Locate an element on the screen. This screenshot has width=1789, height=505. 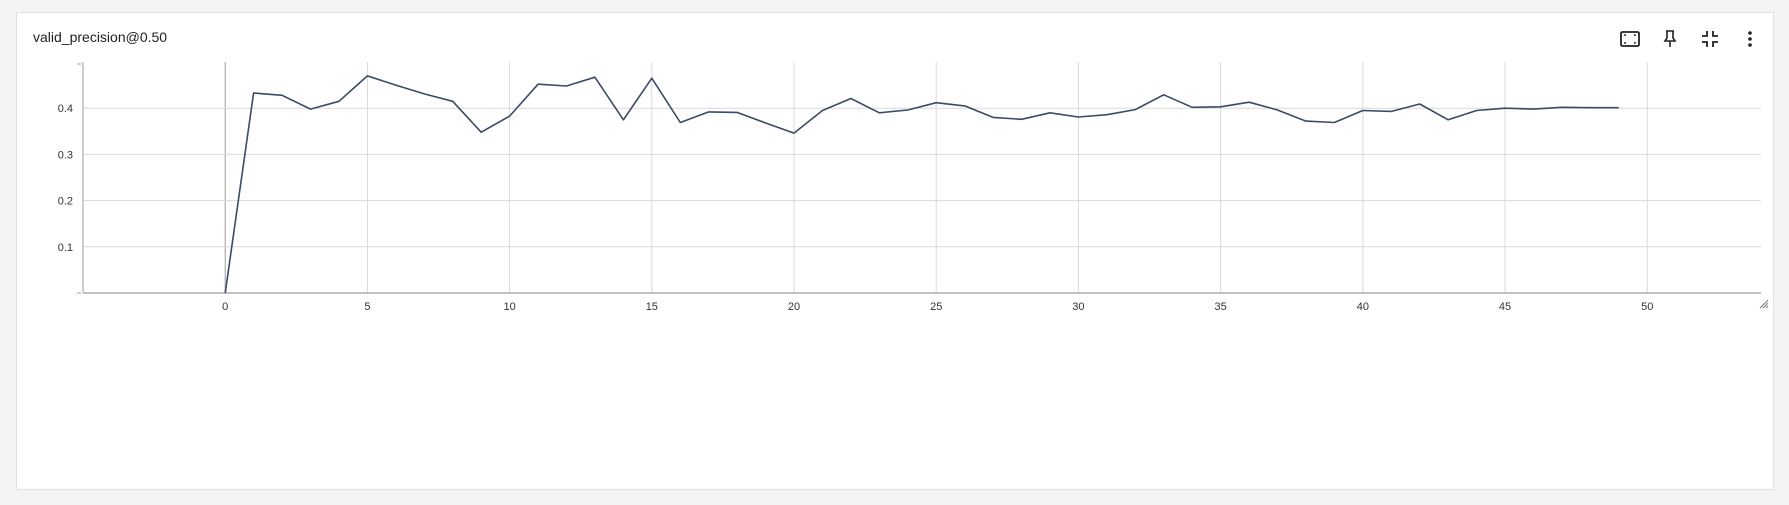
x-tick-label: 50 is located at coordinates (1647, 307).